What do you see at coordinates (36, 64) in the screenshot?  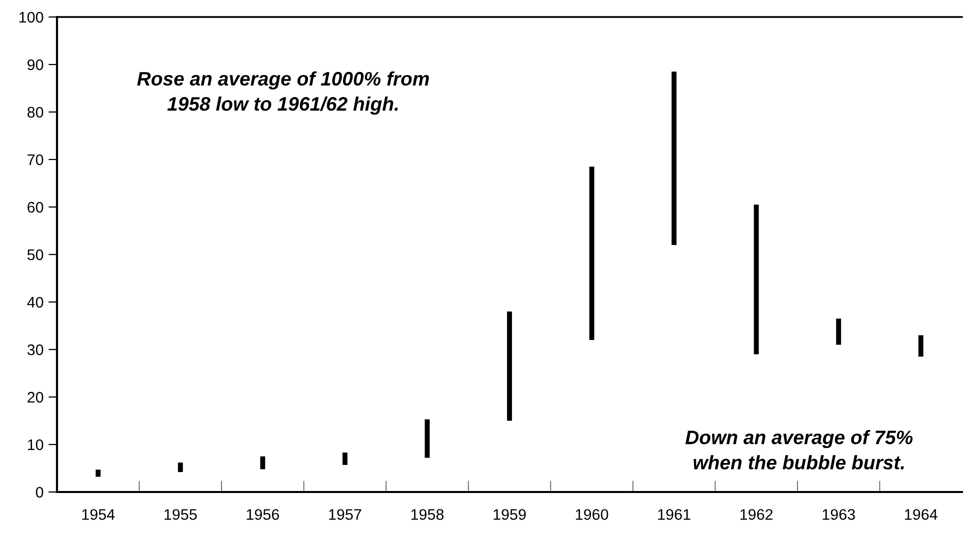 I see `y-tick-label: 90` at bounding box center [36, 64].